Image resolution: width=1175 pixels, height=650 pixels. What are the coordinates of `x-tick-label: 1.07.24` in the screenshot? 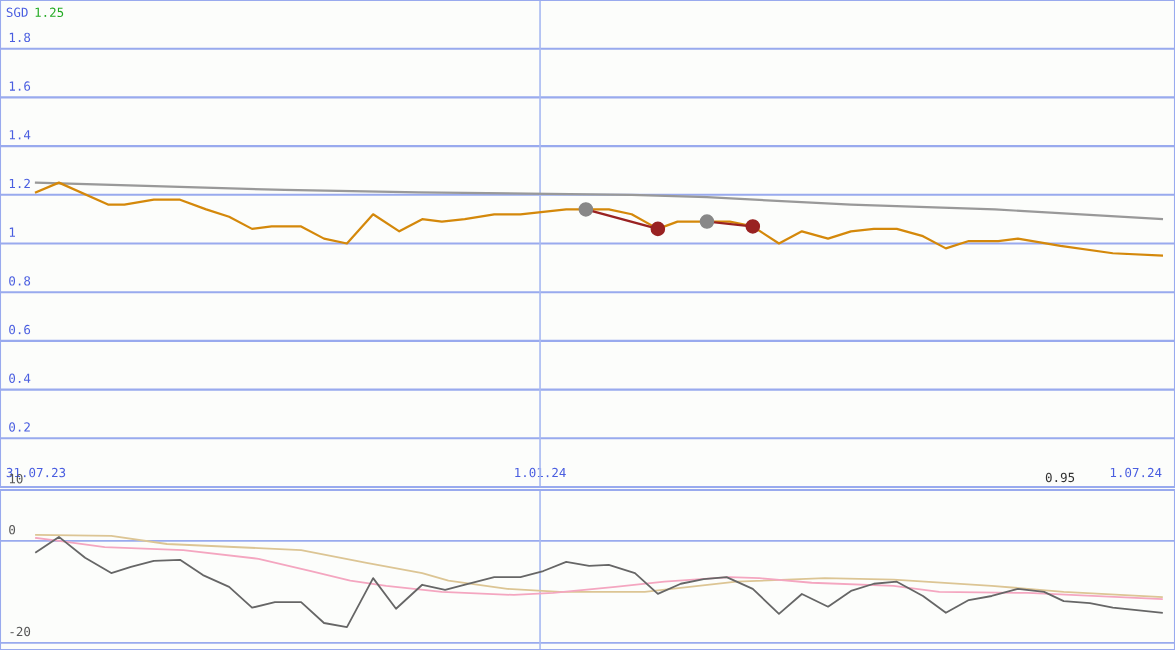 It's located at (1136, 472).